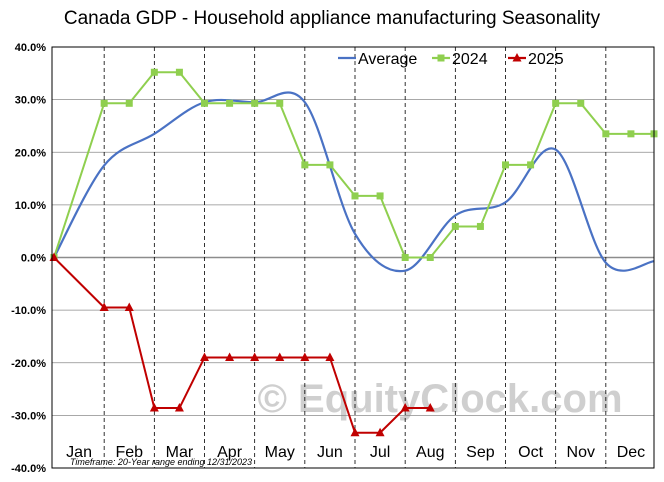 Image resolution: width=664 pixels, height=482 pixels. I want to click on legend-item-2024: 2024, so click(460, 59).